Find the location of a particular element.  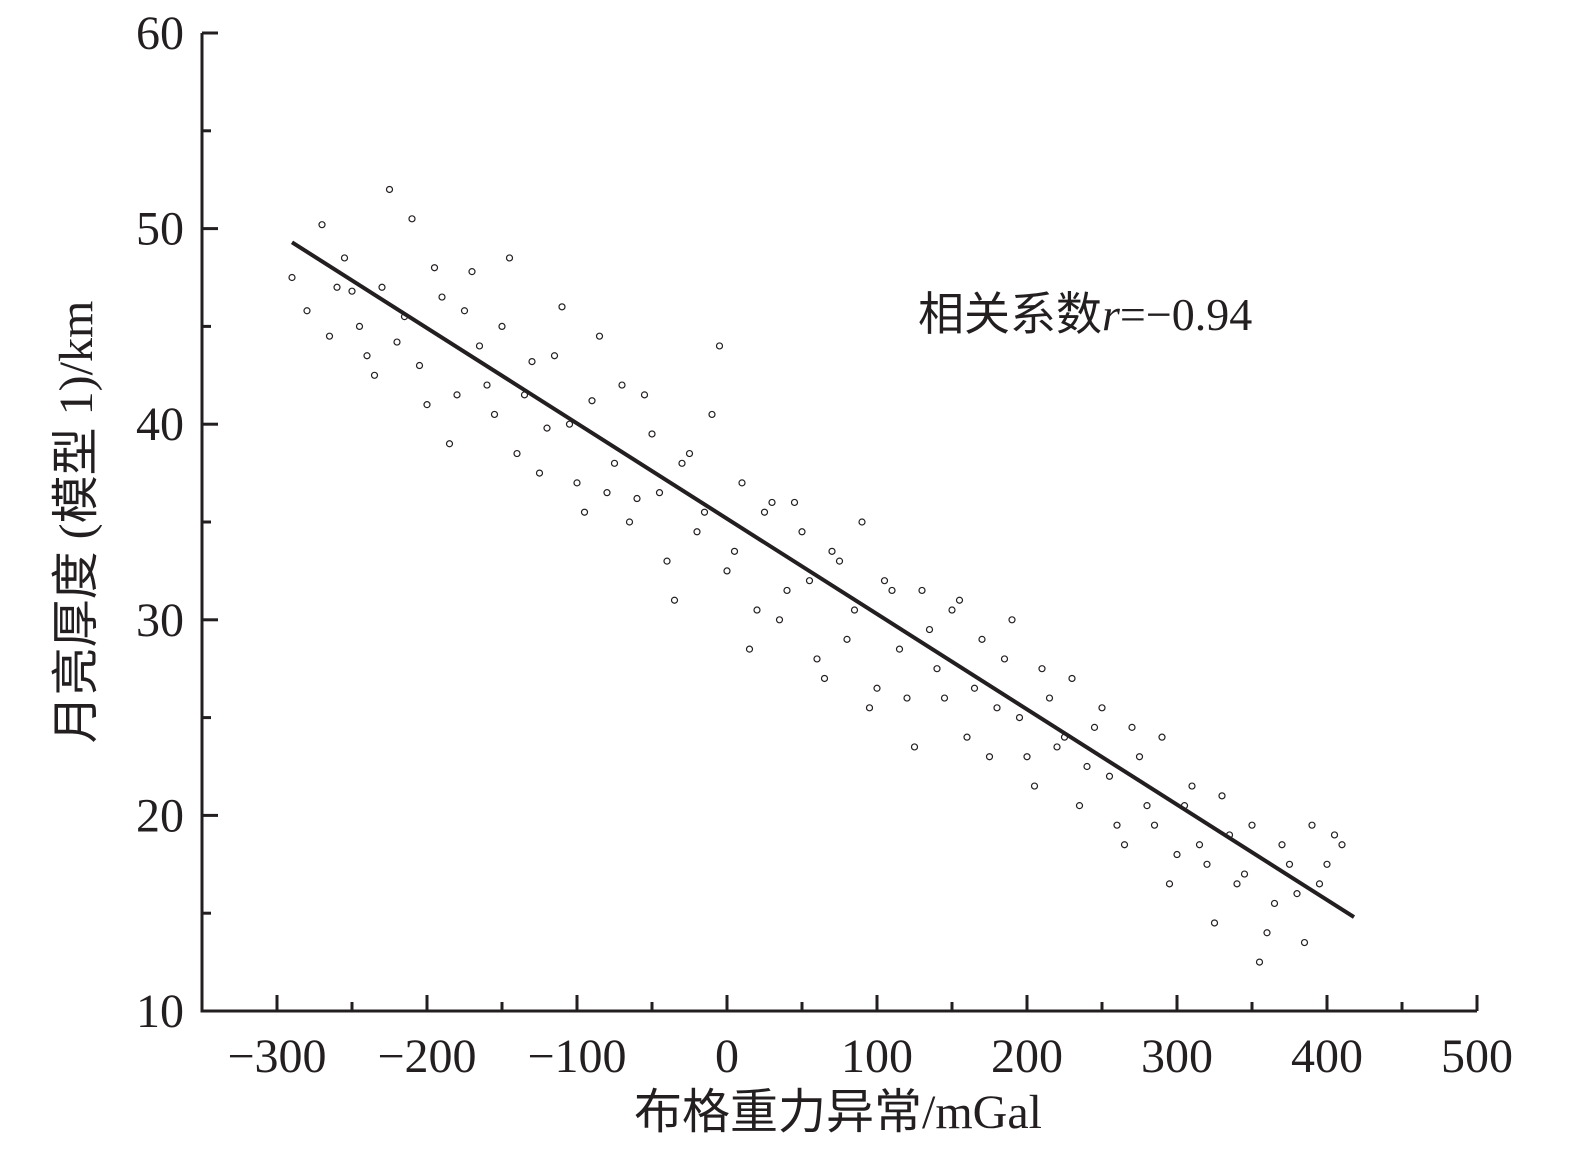

y-tick-label: 20 is located at coordinates (160, 815).